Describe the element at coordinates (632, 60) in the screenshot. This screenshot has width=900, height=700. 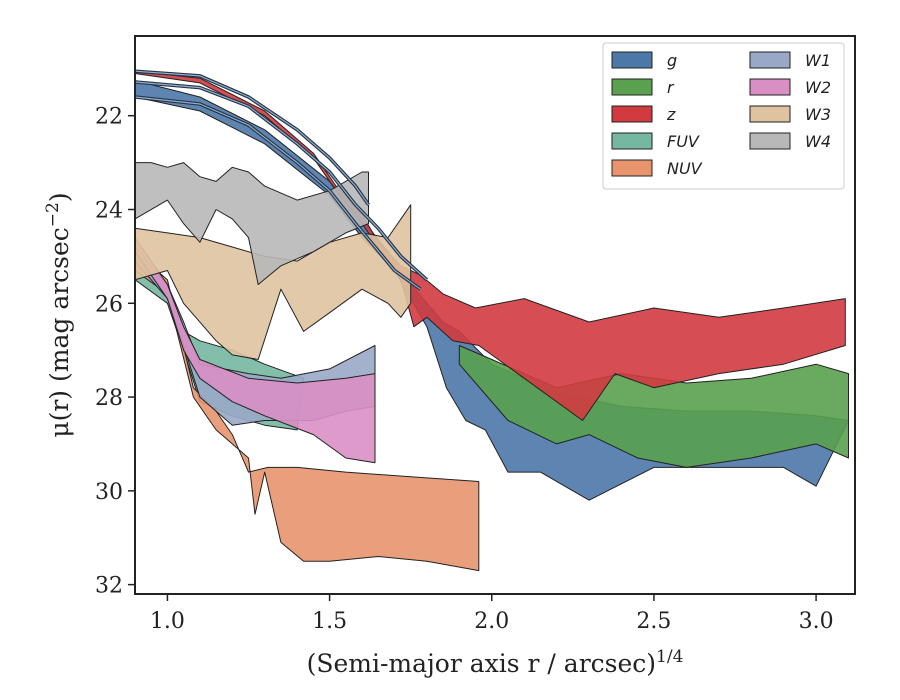
I see `legend-swatch-g` at that location.